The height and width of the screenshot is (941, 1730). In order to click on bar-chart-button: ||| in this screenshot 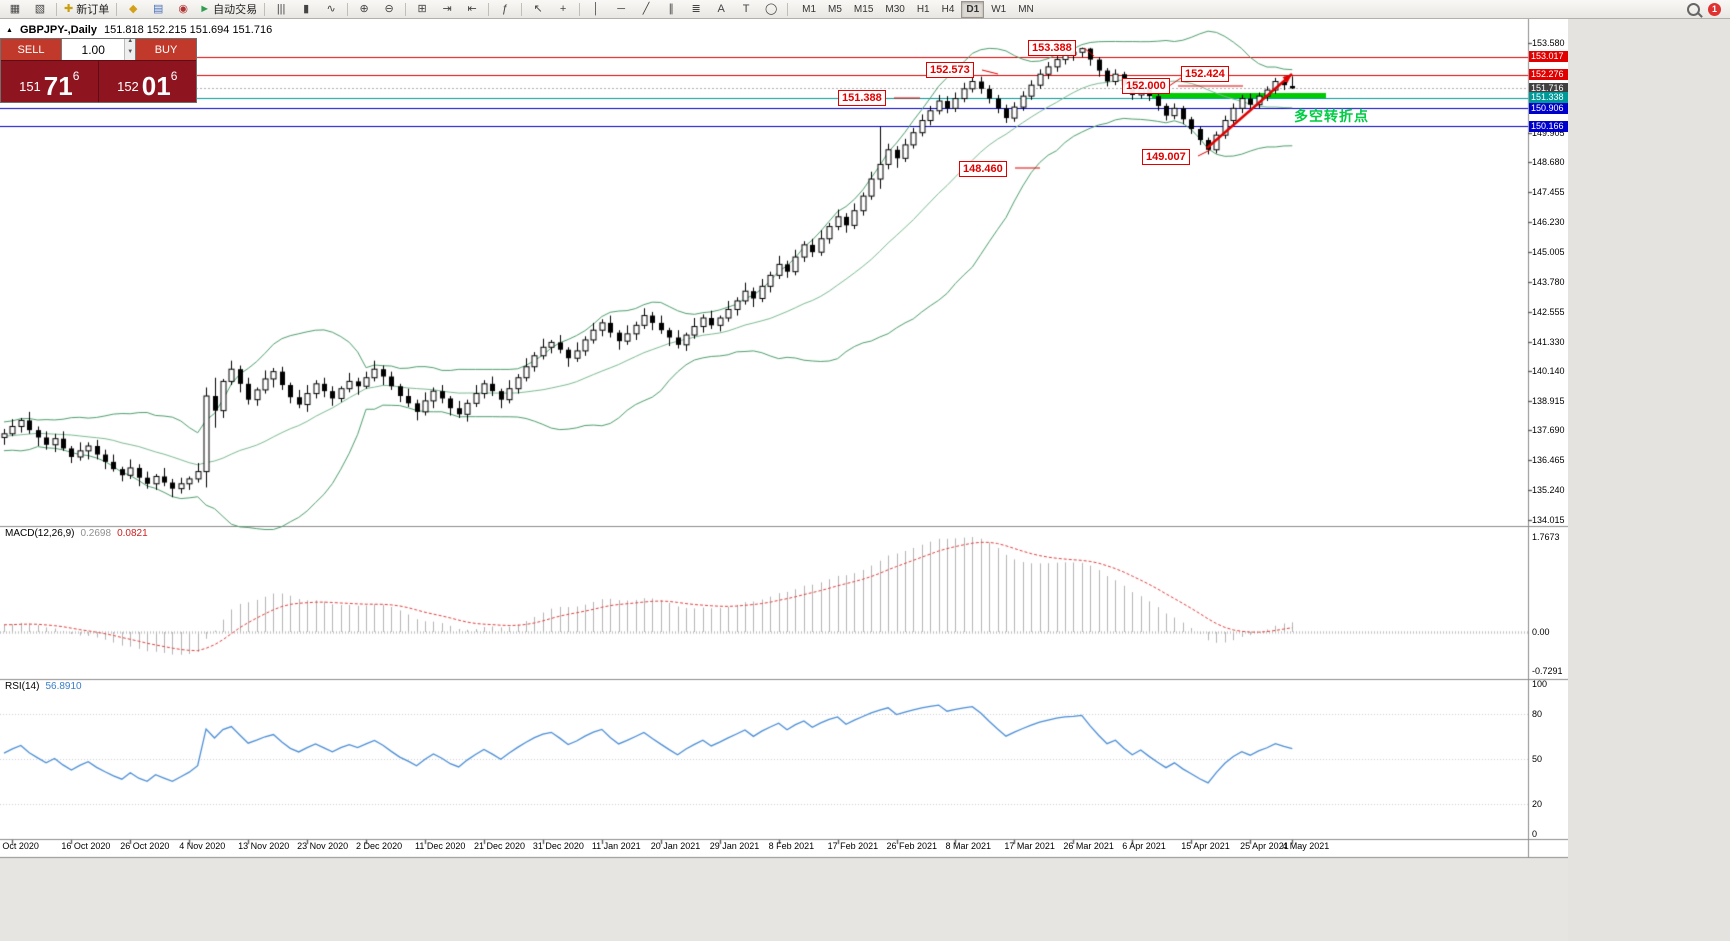, I will do `click(281, 9)`.